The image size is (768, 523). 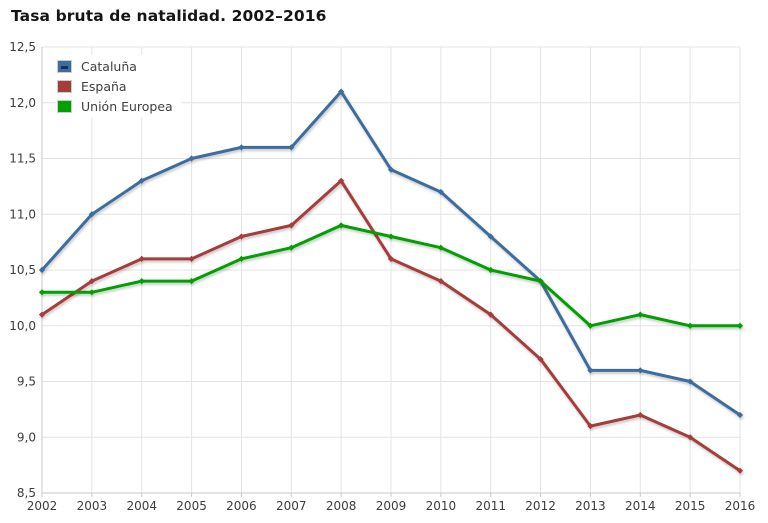 What do you see at coordinates (26, 382) in the screenshot?
I see `y-tick-label: 9,5` at bounding box center [26, 382].